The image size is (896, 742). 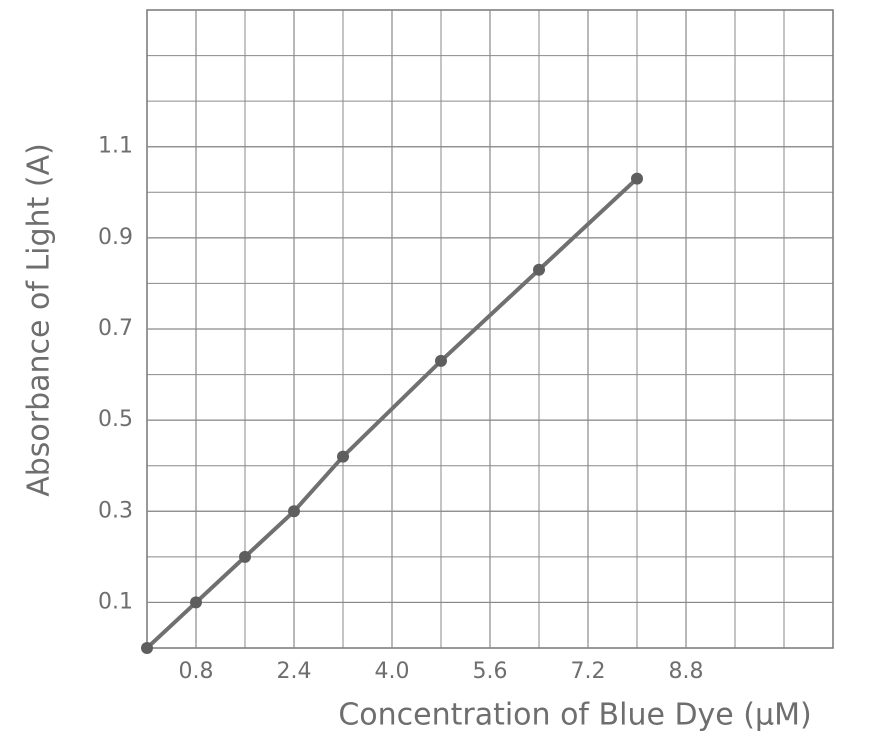 I want to click on x-tick-label: 5.6, so click(x=490, y=671).